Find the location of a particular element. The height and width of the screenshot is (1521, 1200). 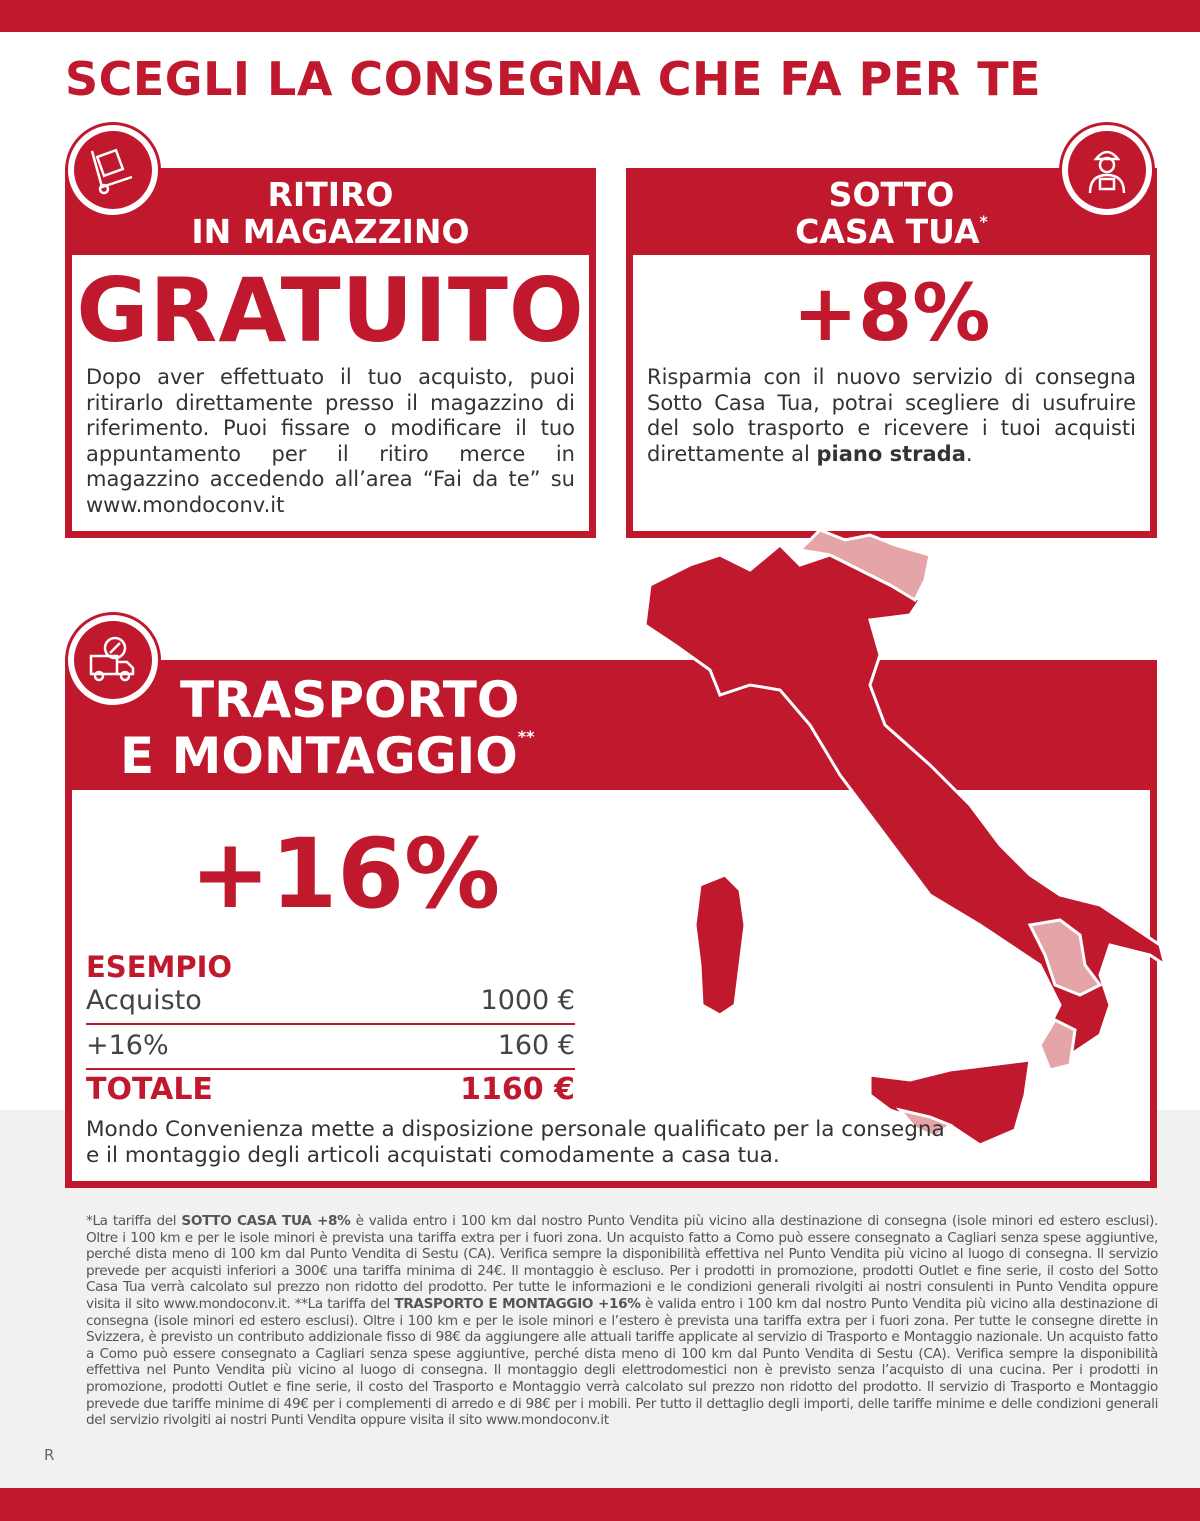

italy-sicily is located at coordinates (950, 1102).